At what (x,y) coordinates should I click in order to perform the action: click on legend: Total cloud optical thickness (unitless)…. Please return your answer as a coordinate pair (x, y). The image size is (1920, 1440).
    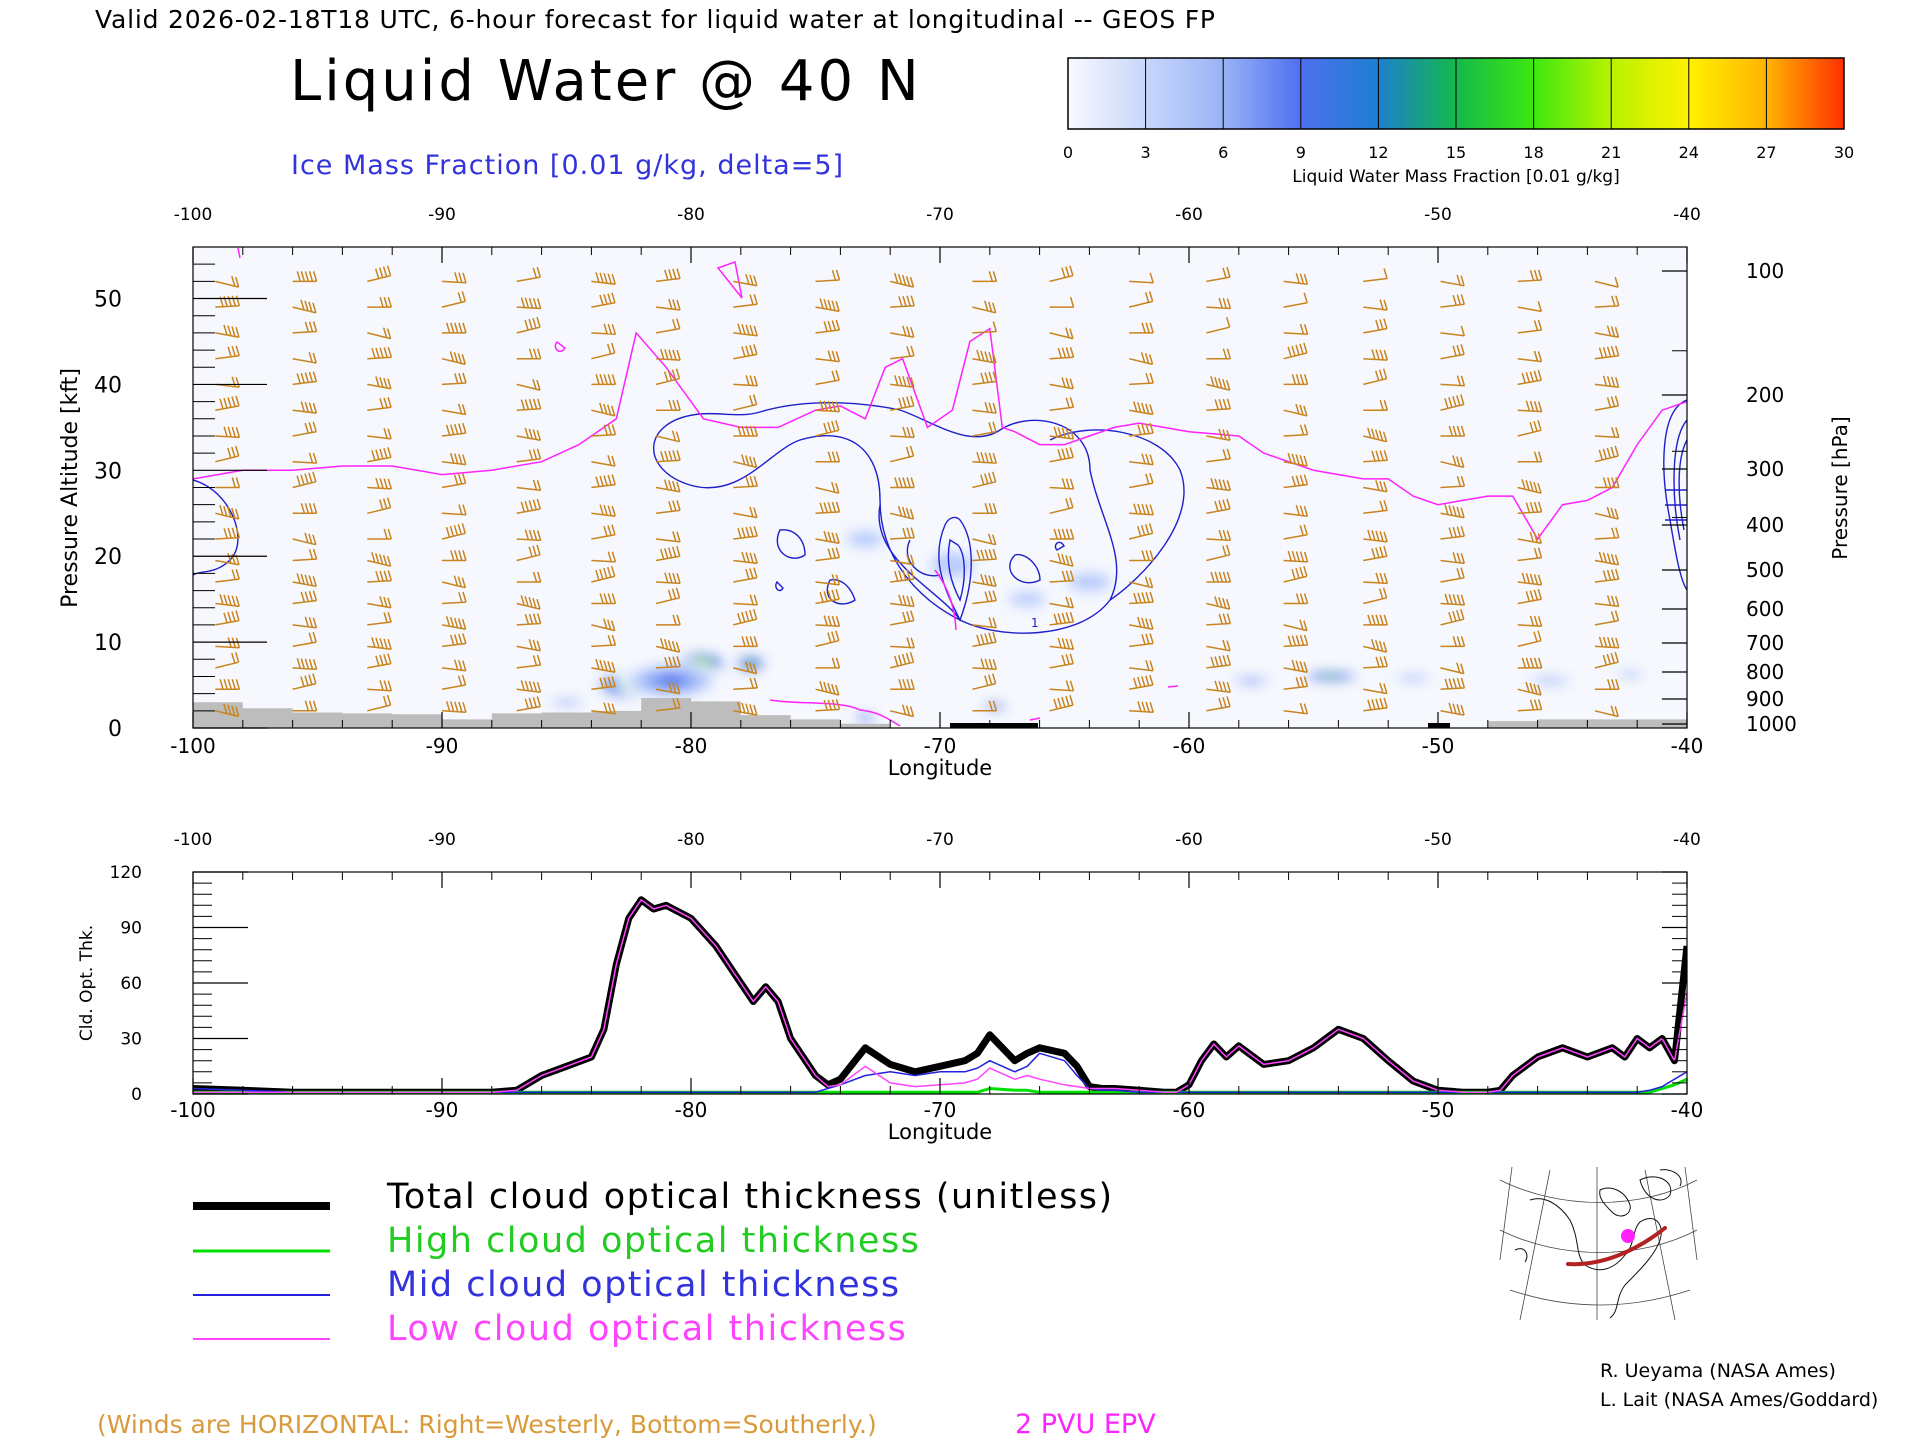
    Looking at the image, I should click on (652, 1263).